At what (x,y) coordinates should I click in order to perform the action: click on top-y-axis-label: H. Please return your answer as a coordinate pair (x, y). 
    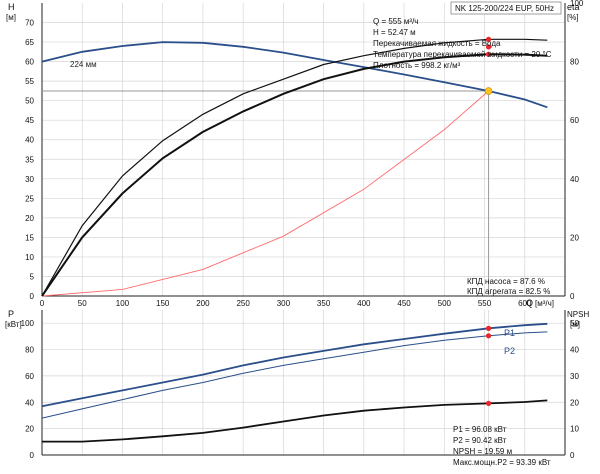
    Looking at the image, I should click on (11, 7).